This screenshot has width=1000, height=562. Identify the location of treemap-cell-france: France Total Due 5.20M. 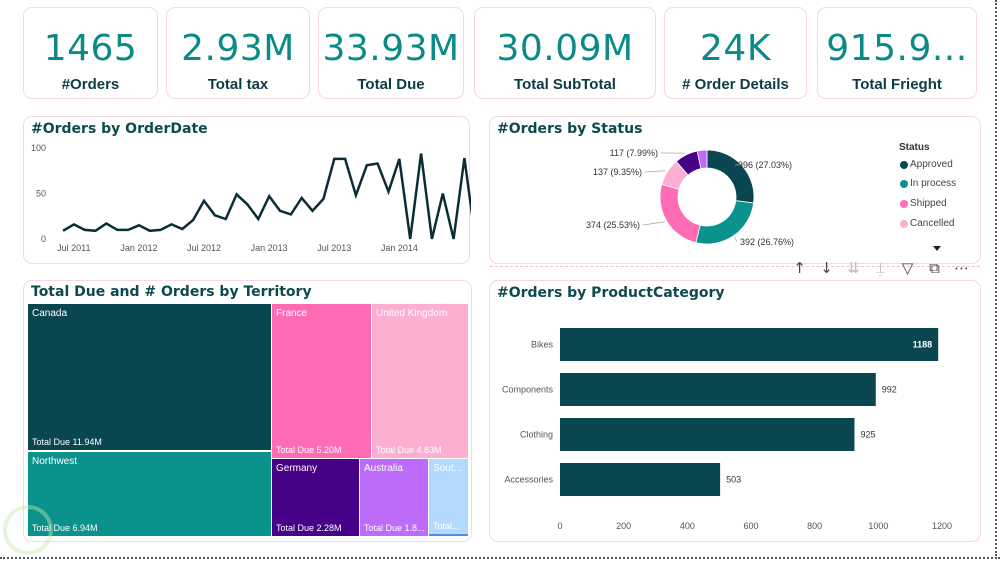
(322, 381).